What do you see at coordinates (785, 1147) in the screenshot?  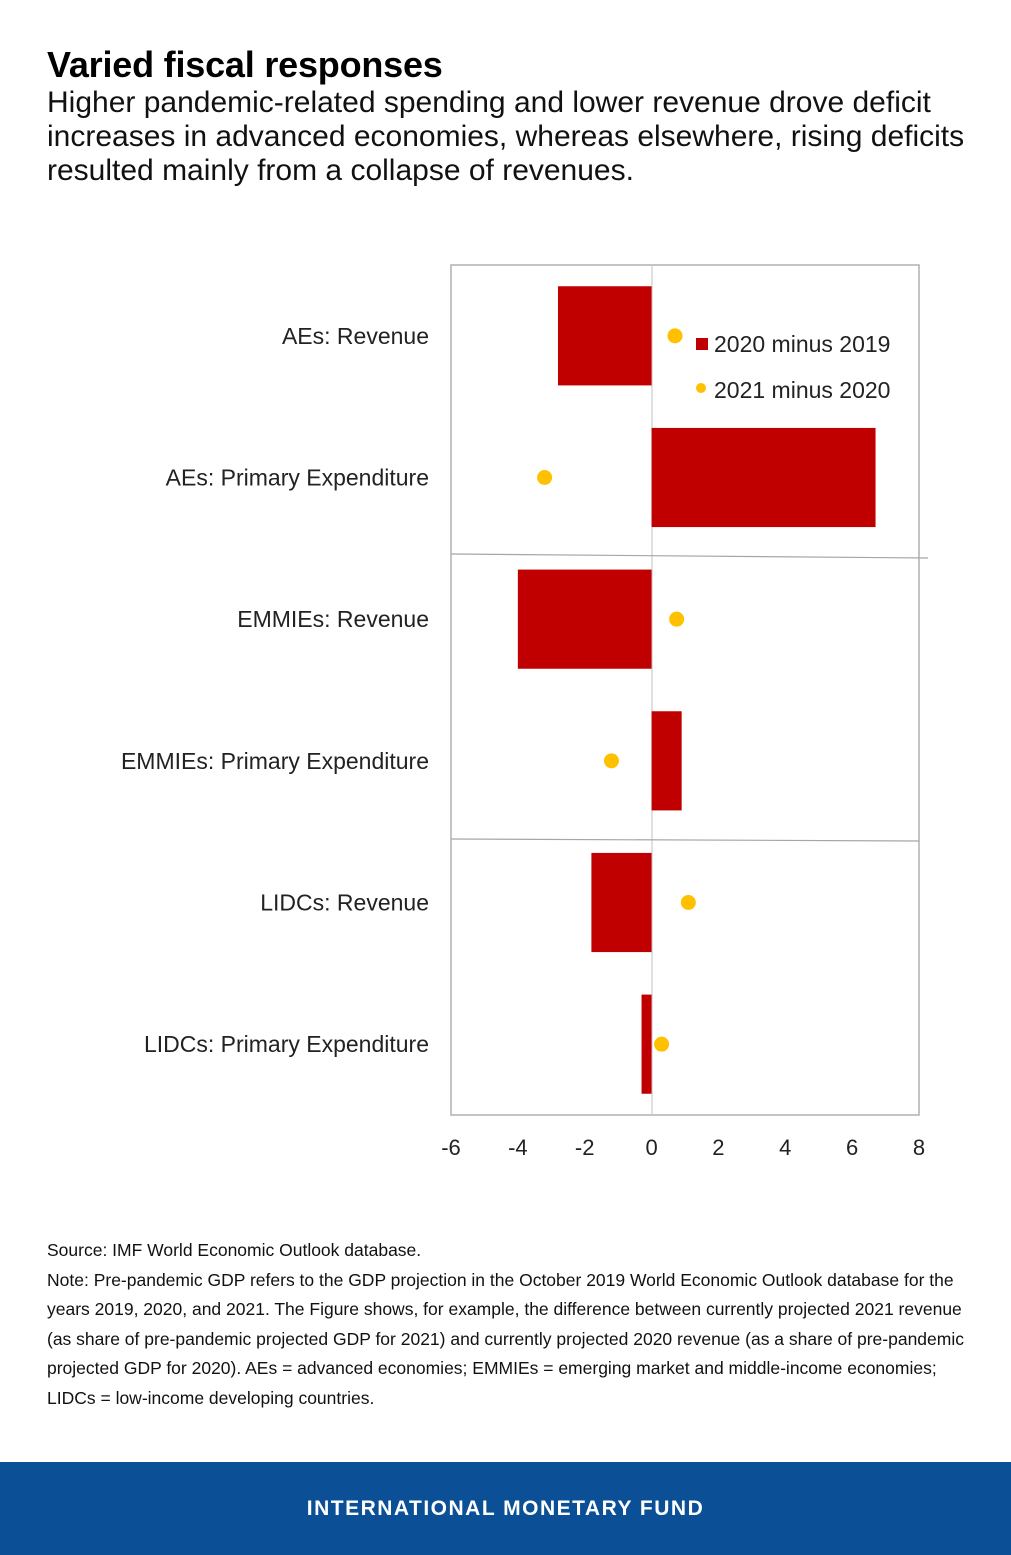 I see `x-tick-label: 4` at bounding box center [785, 1147].